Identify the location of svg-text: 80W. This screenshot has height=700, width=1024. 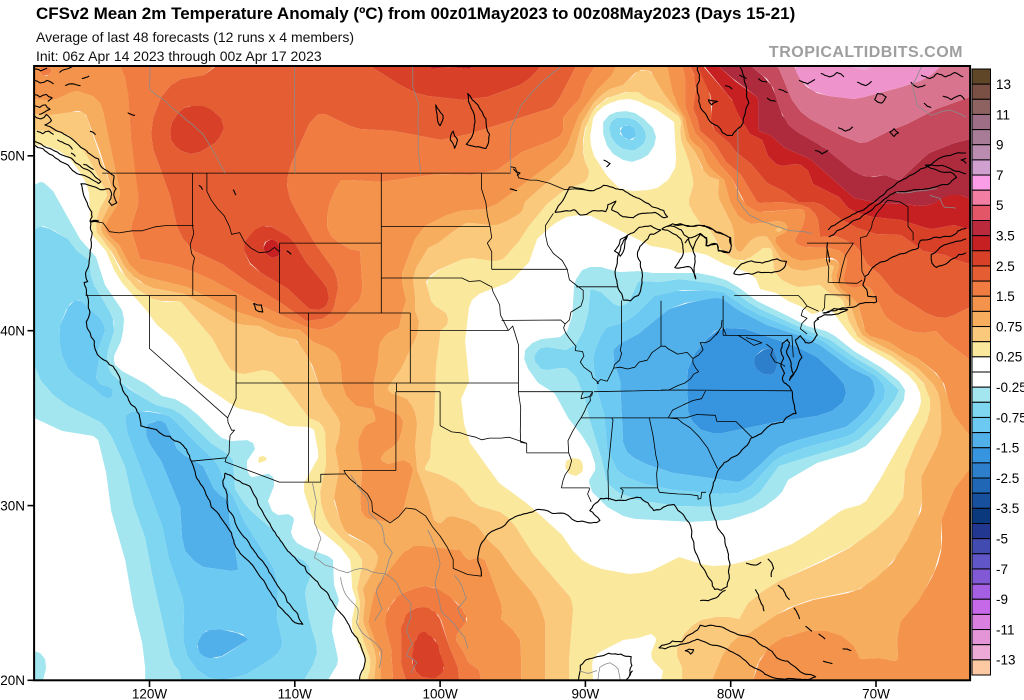
(731, 693).